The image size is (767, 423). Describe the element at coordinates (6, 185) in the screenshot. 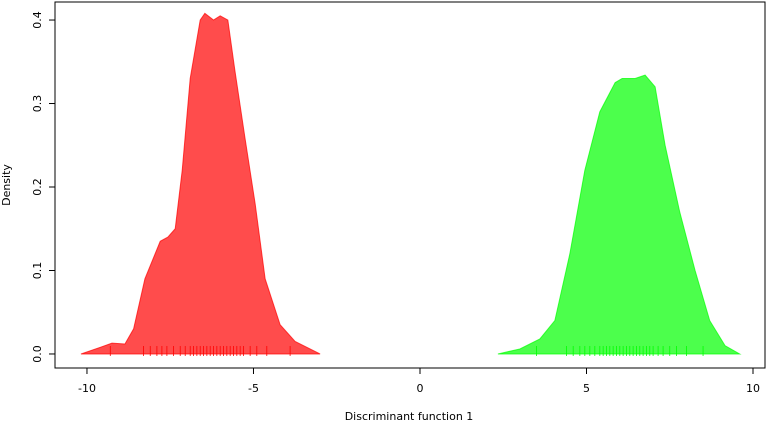

I see `y-axis-label: Density` at that location.